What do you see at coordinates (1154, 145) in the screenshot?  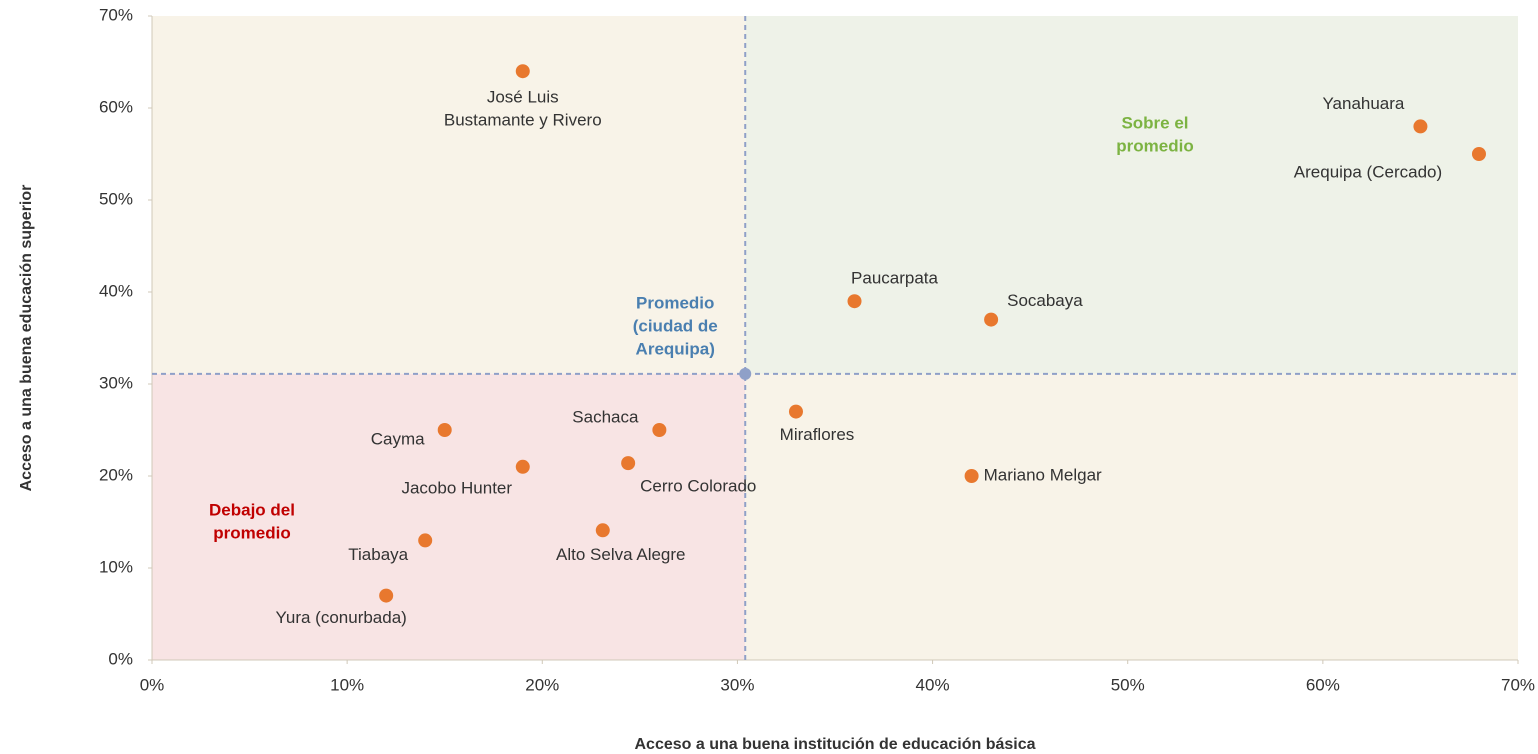 I see `above-label: promedio` at bounding box center [1154, 145].